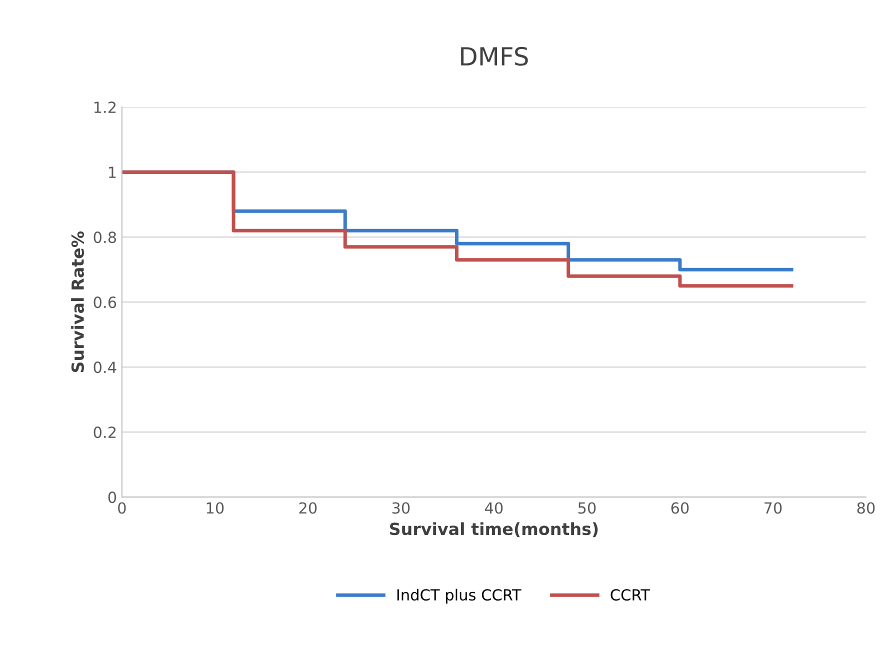 This screenshot has height=661, width=890. I want to click on x-tick-label: 70, so click(773, 508).